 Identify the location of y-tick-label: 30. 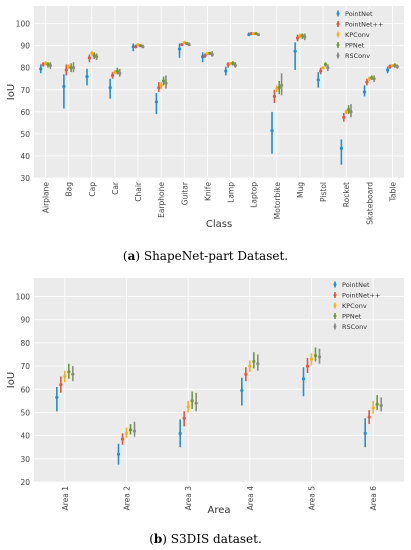
(25, 178).